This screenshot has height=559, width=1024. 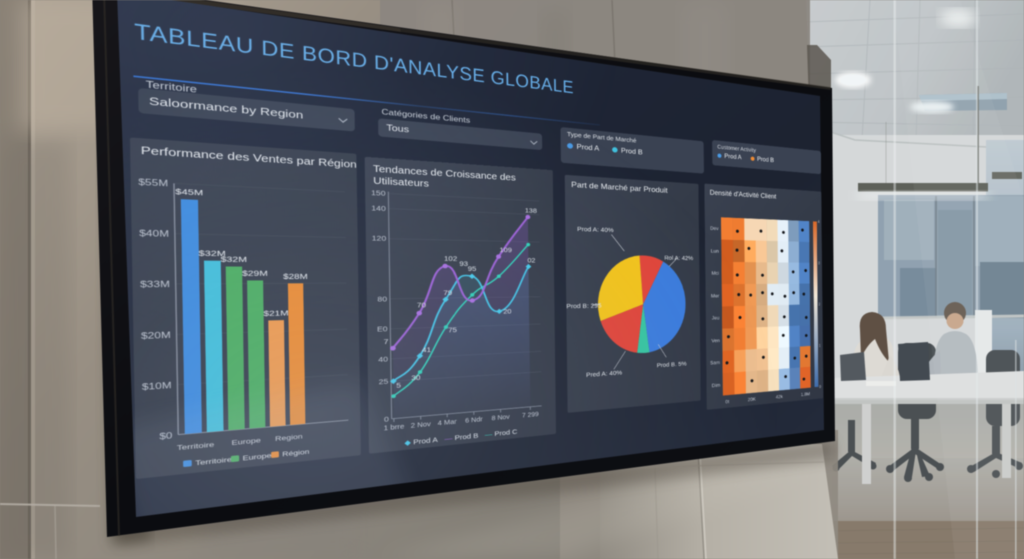 What do you see at coordinates (819, 264) in the screenshot?
I see `svg-text: 3` at bounding box center [819, 264].